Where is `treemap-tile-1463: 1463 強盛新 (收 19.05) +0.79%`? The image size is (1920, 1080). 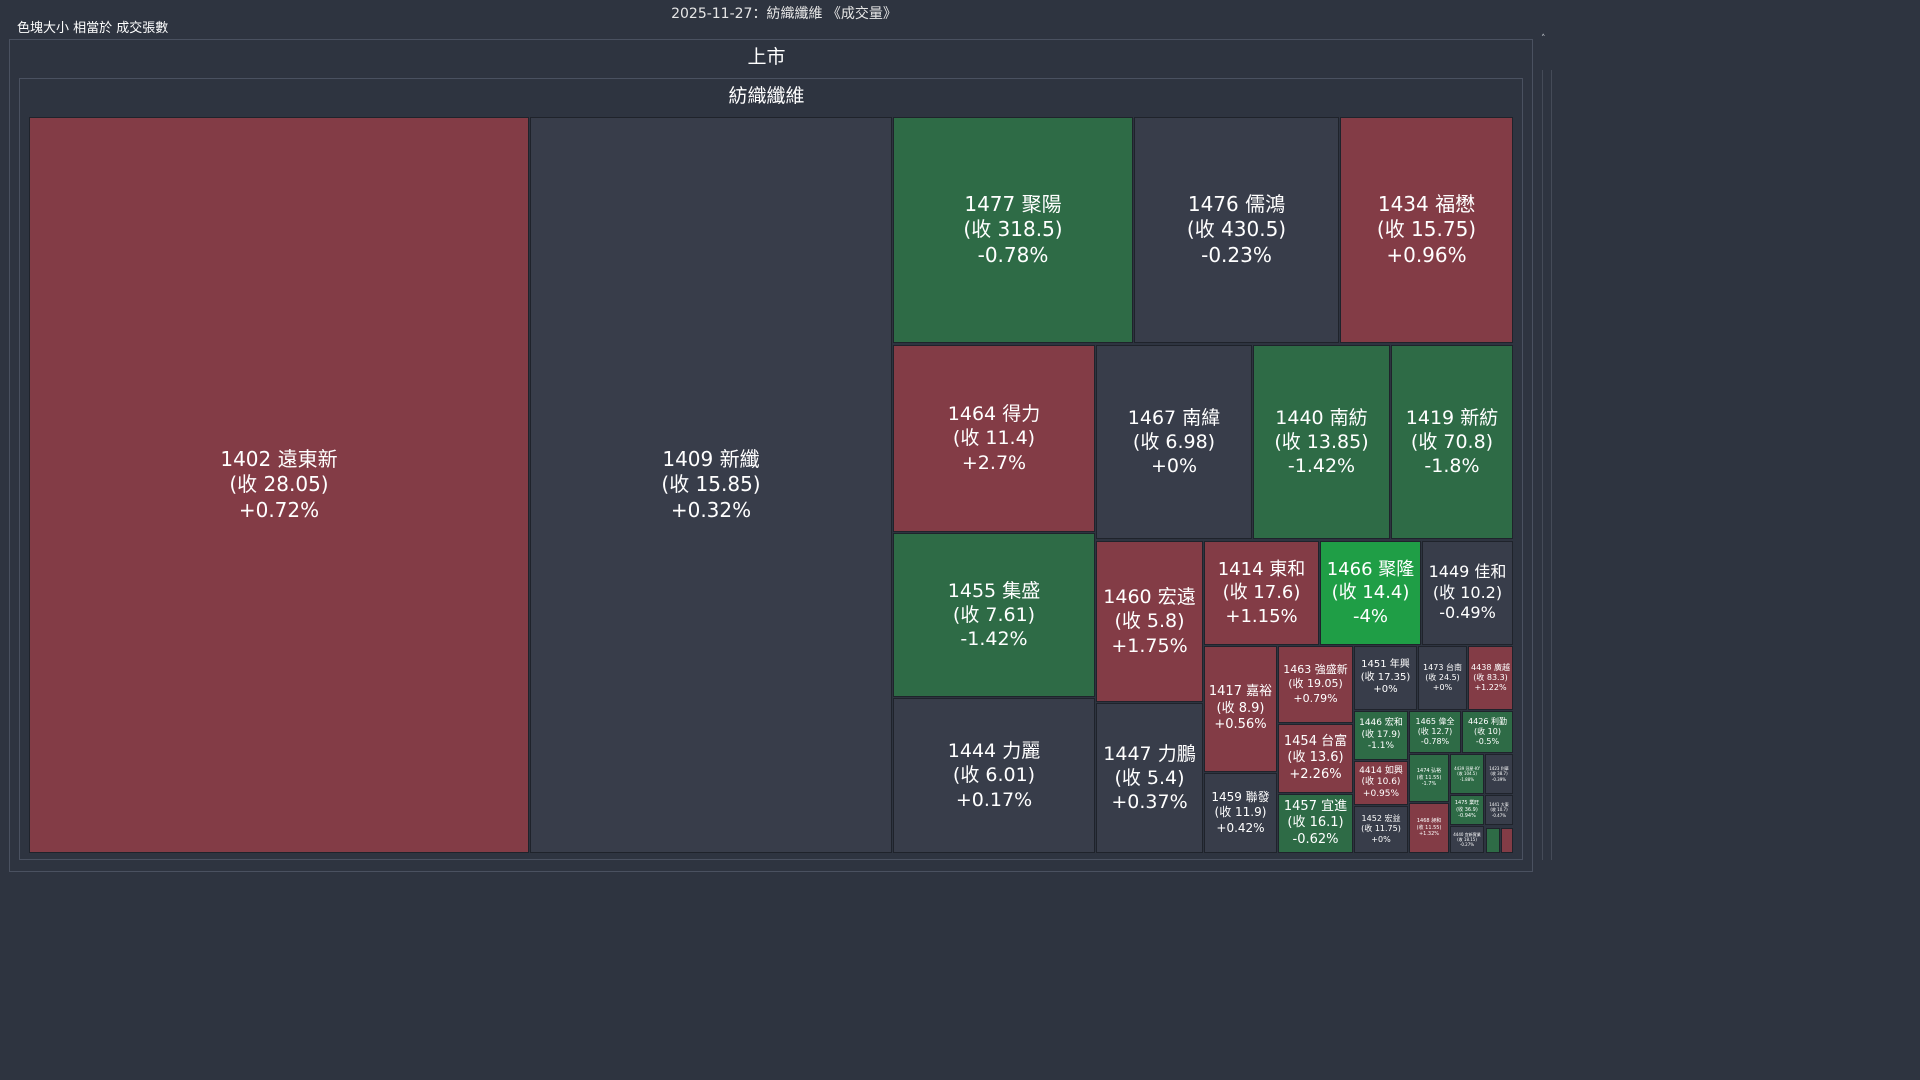 treemap-tile-1463: 1463 強盛新 (收 19.05) +0.79% is located at coordinates (1315, 684).